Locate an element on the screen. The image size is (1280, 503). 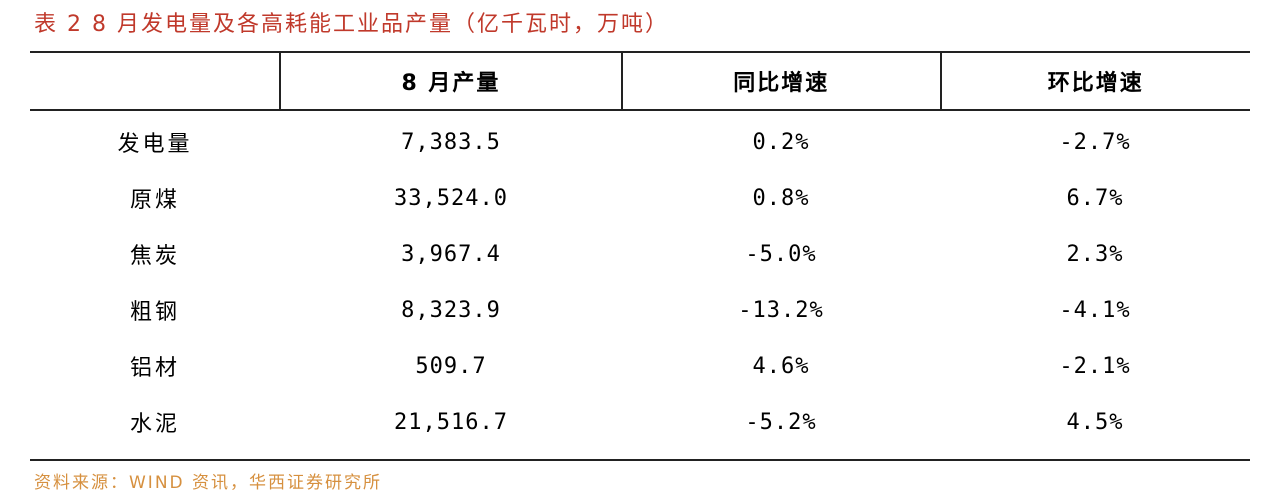
table-row: 铝材 509.7 4.6% -2.1% is located at coordinates (640, 366).